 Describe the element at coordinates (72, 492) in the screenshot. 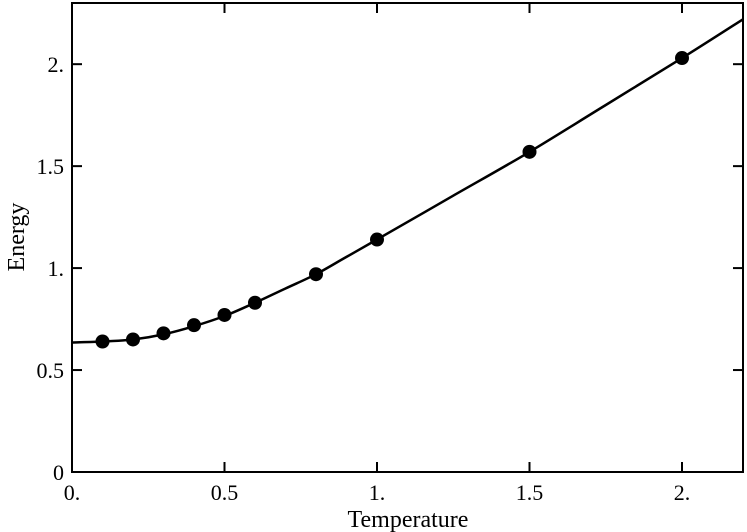

I see `x-tick-label: 0.` at that location.